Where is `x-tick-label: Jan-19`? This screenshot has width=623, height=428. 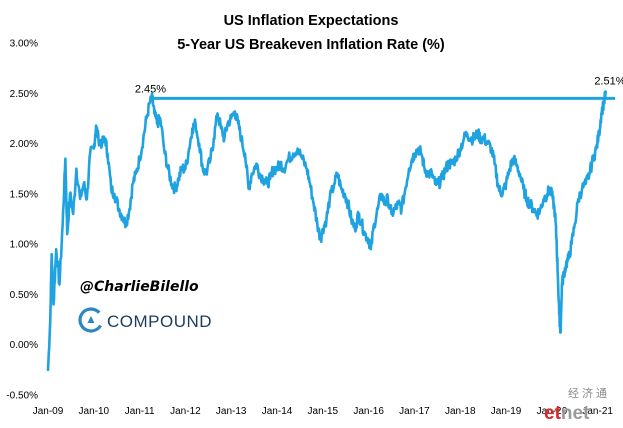 x-tick-label: Jan-19 is located at coordinates (506, 411).